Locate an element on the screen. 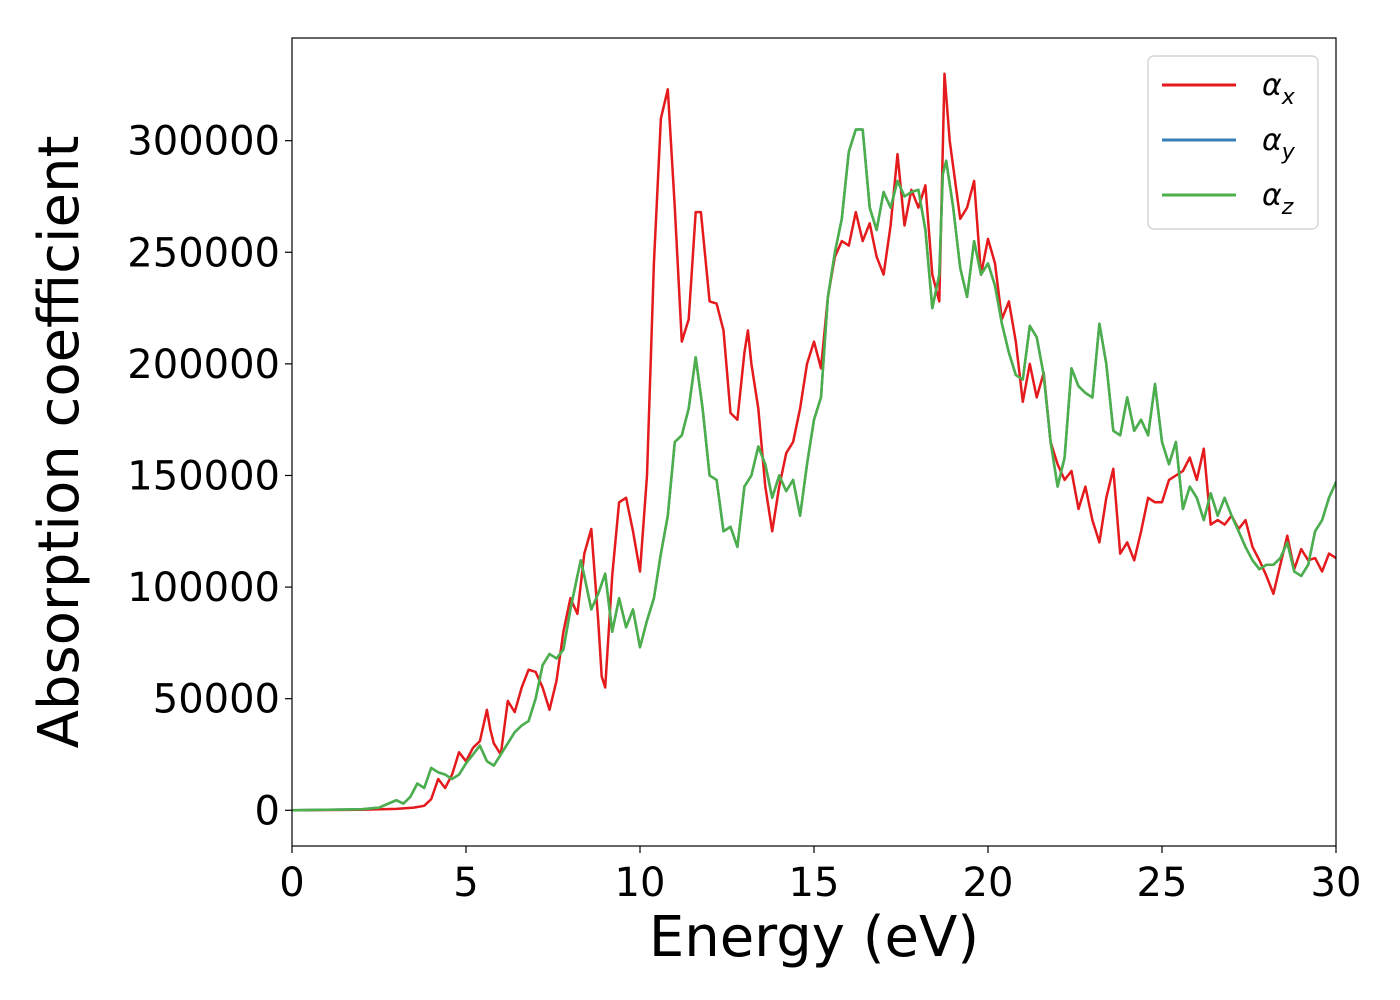  y-axis-label: Absorption coefficient is located at coordinates (59, 442).